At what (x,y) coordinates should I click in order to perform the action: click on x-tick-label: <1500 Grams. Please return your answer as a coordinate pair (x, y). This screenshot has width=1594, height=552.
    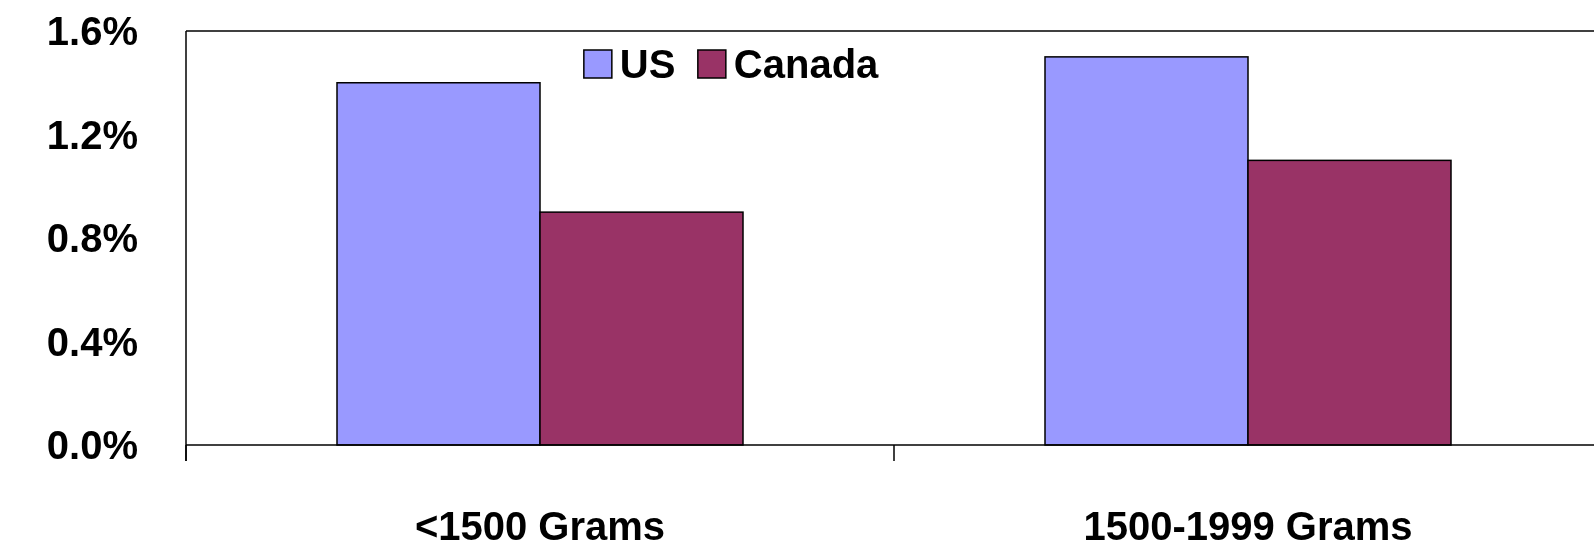
    Looking at the image, I should click on (540, 526).